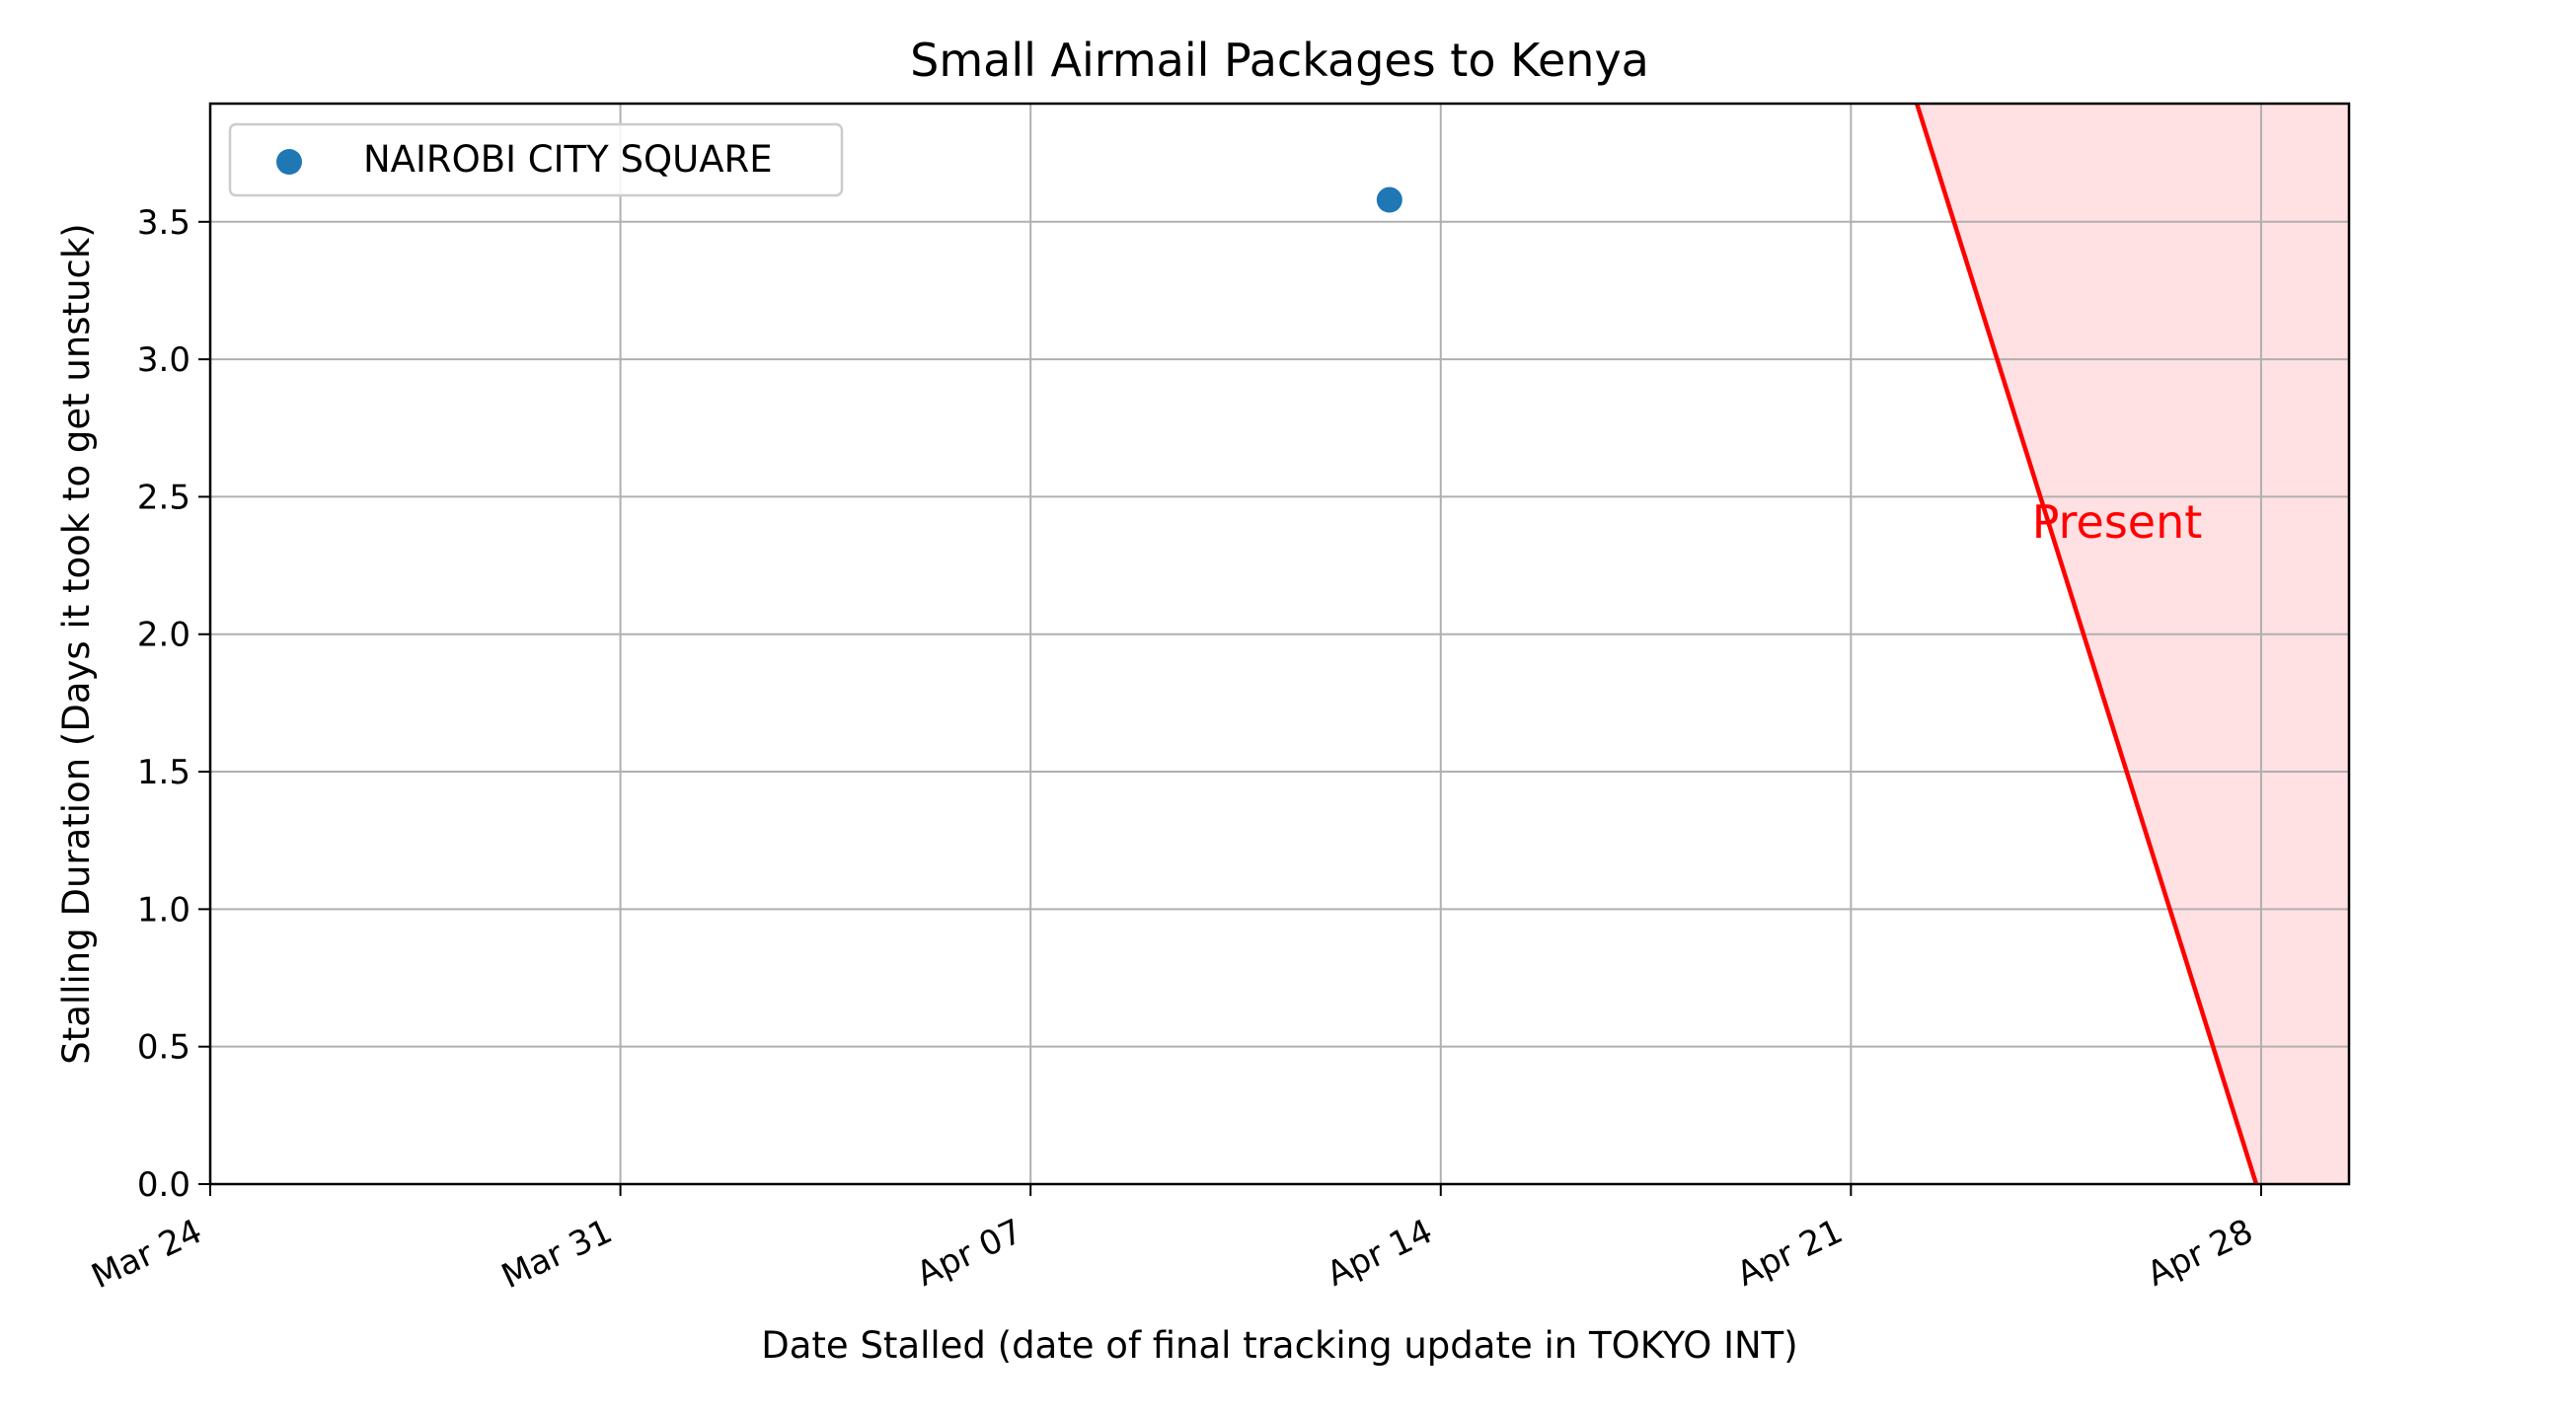 This screenshot has height=1415, width=2576. Describe the element at coordinates (163, 360) in the screenshot. I see `y-tick-label: 3.0` at that location.